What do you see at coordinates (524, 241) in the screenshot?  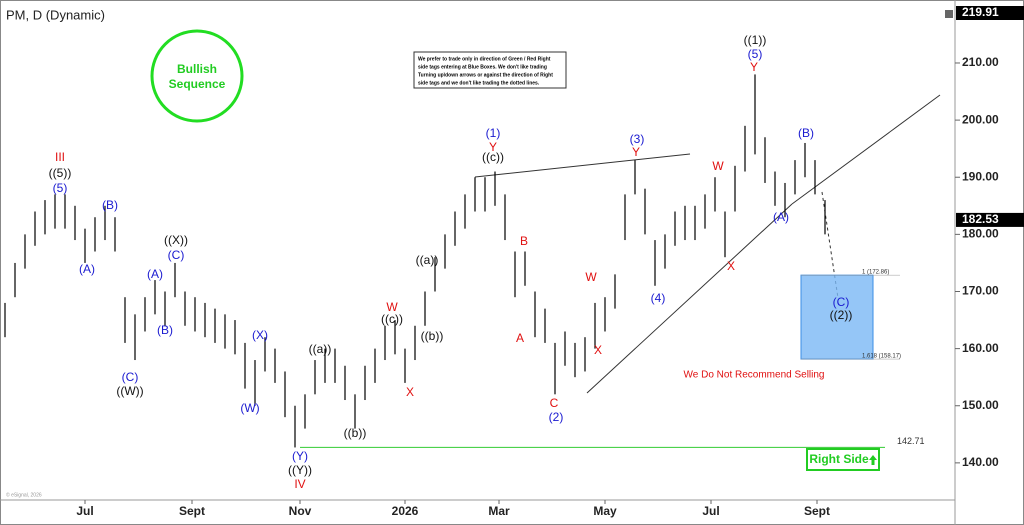 I see `wave-label: B` at bounding box center [524, 241].